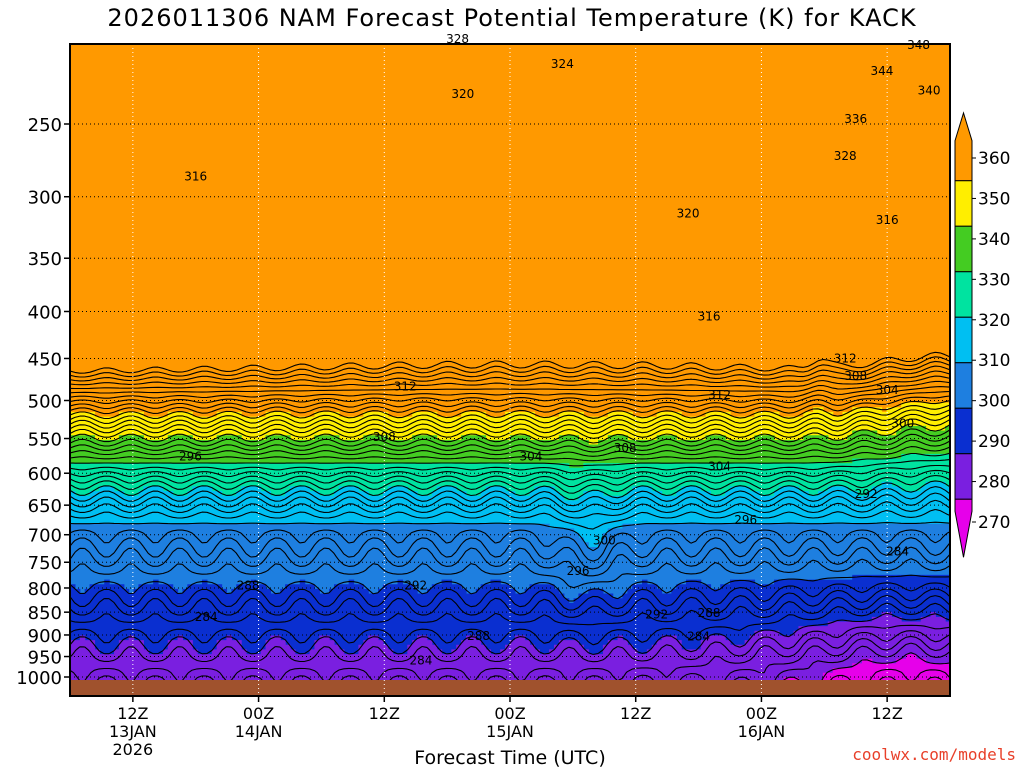  I want to click on y-tick-label: 300, so click(45, 198).